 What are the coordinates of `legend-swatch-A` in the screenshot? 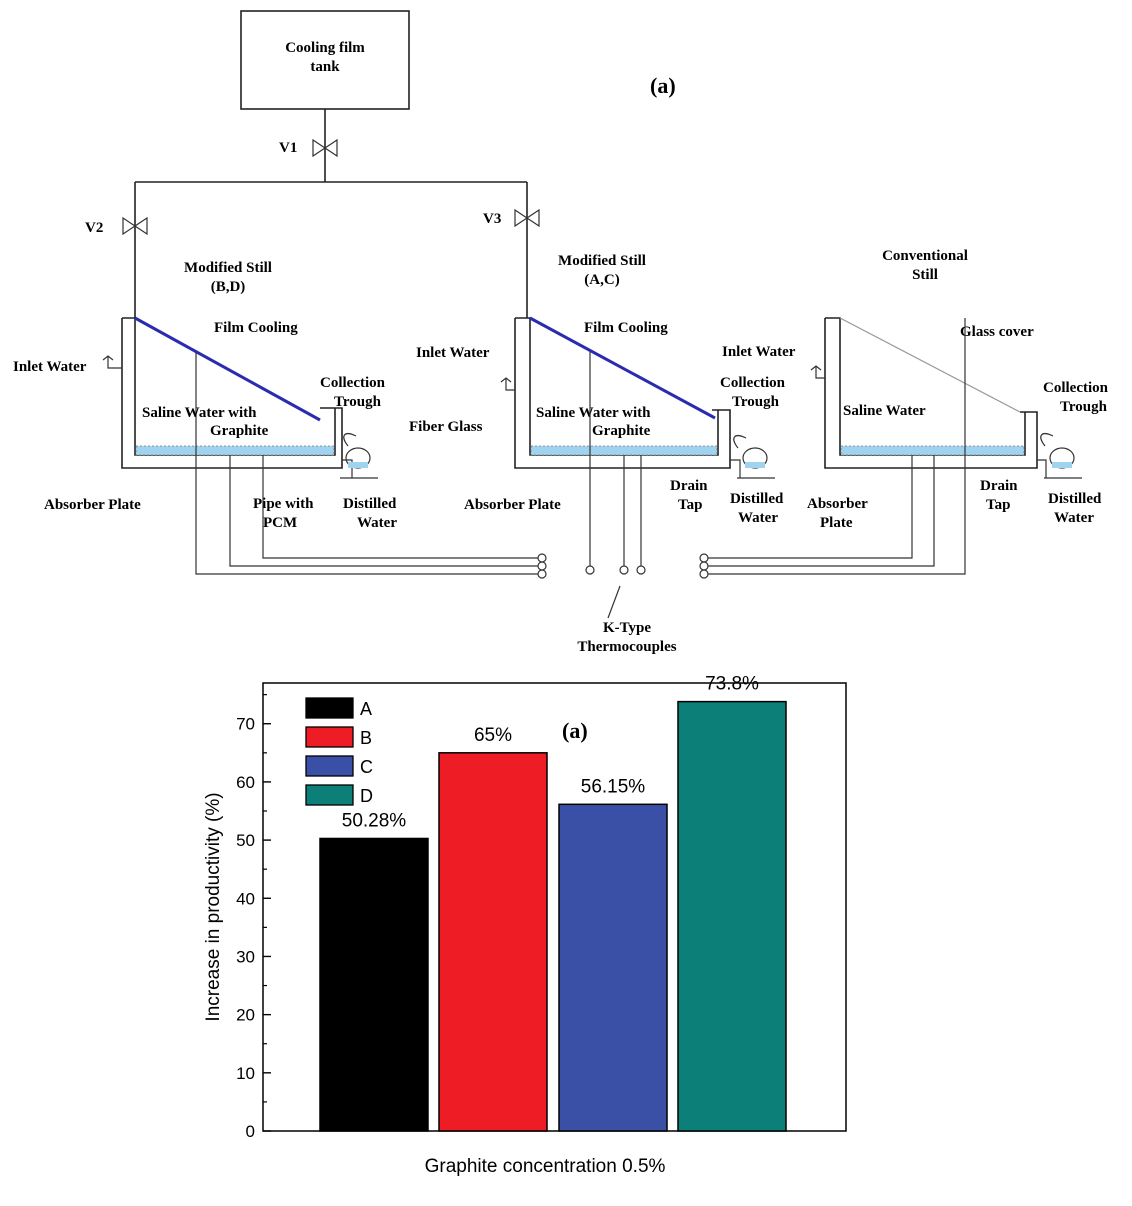 It's located at (329, 708).